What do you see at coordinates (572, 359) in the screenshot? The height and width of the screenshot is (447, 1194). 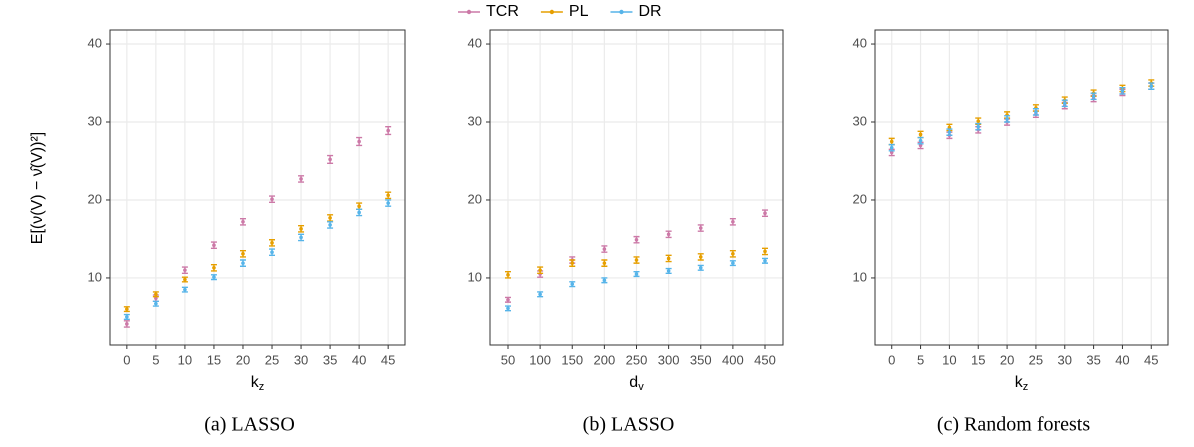 I see `x-tick-label: 150` at bounding box center [572, 359].